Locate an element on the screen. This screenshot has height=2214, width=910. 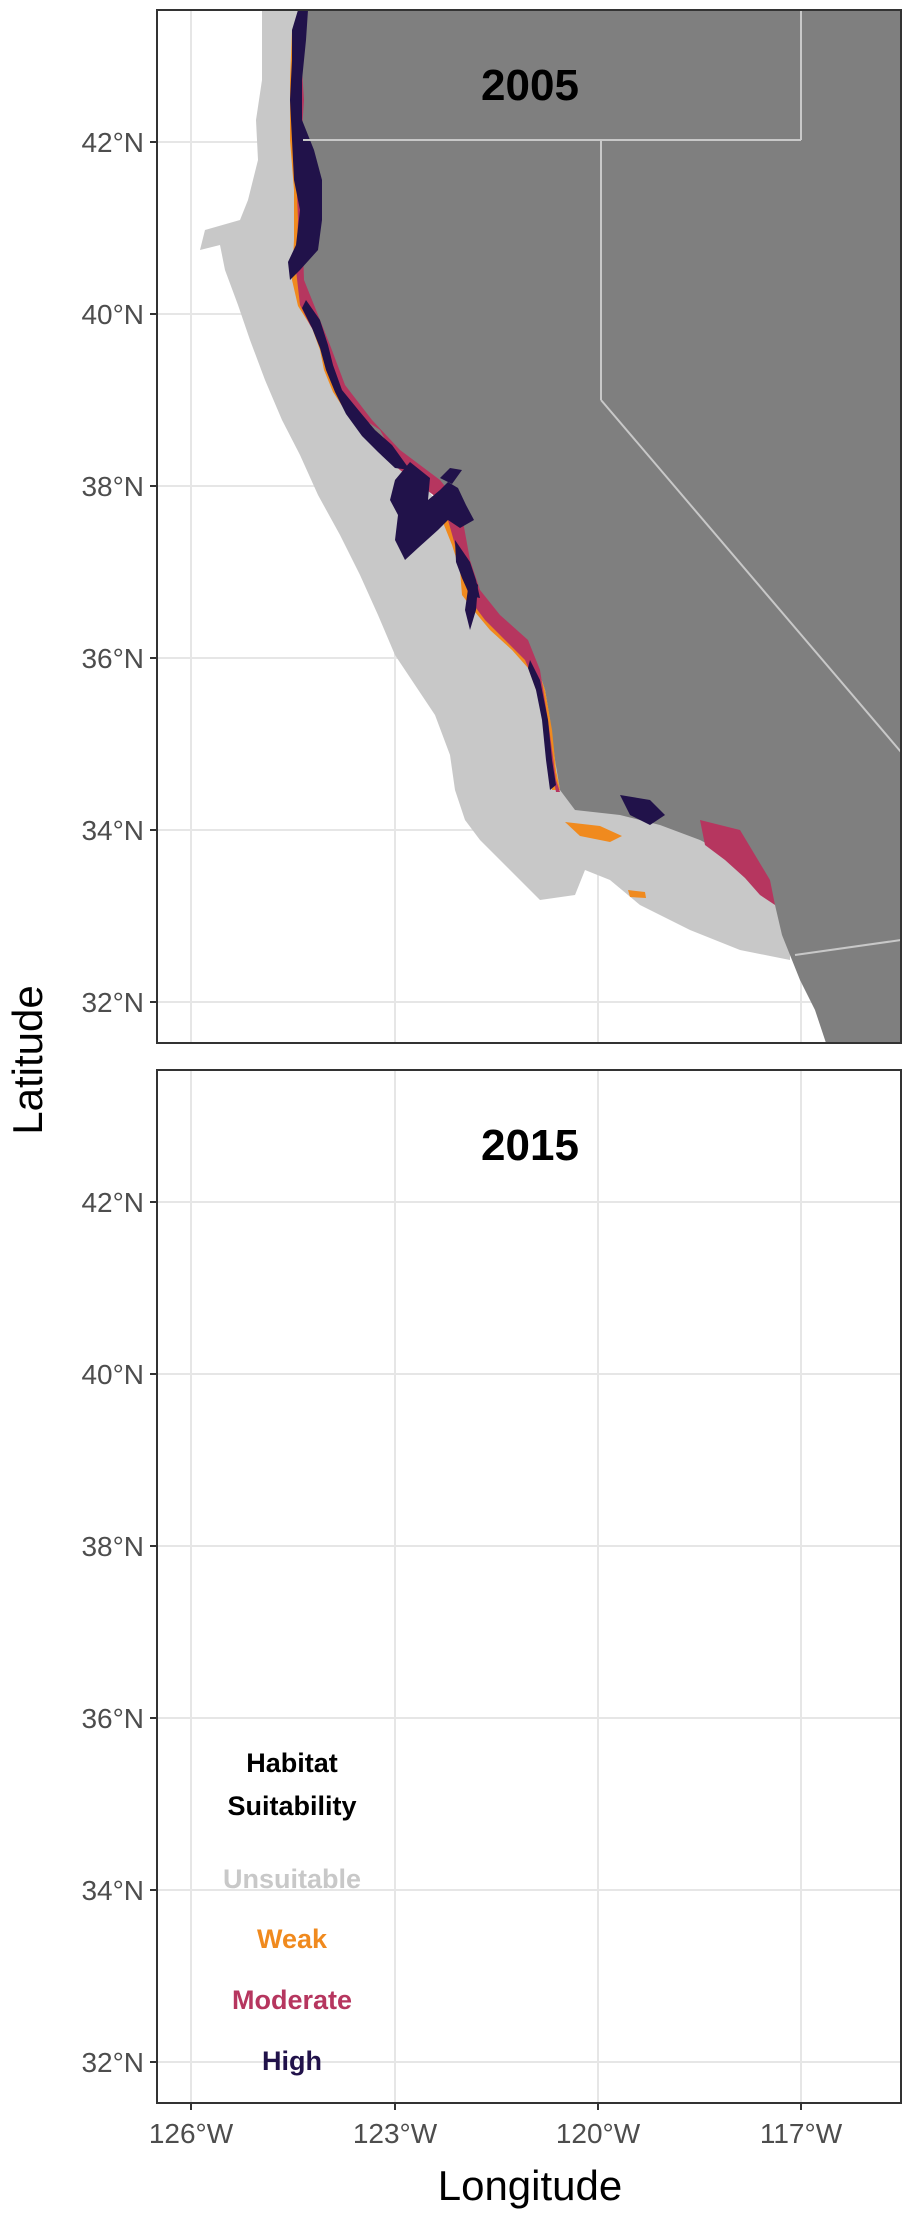
legend-item-moderate: Moderate is located at coordinates (292, 2000).